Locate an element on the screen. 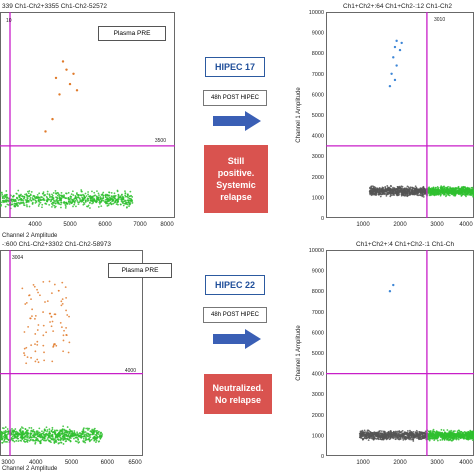 The height and width of the screenshot is (474, 474). x-tick-label: 1000 is located at coordinates (363, 463).